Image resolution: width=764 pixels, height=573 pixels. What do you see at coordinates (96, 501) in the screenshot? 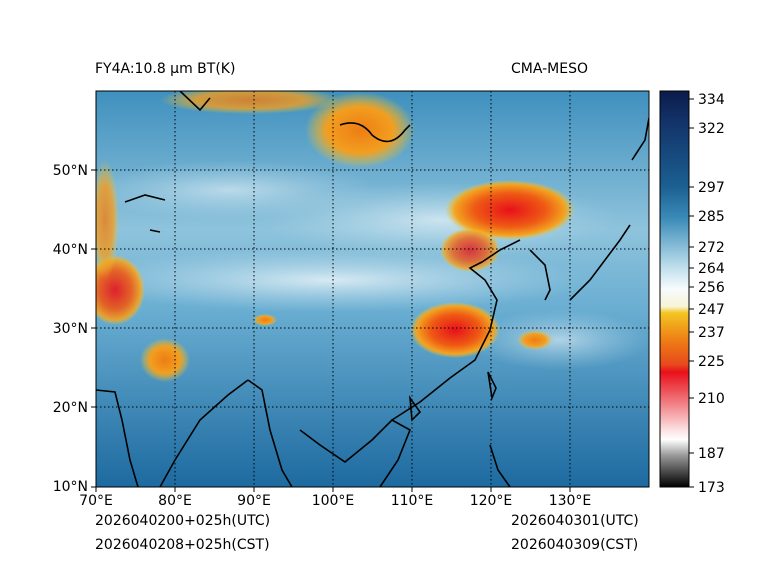
I see `lon-label: 70°E` at bounding box center [96, 501].